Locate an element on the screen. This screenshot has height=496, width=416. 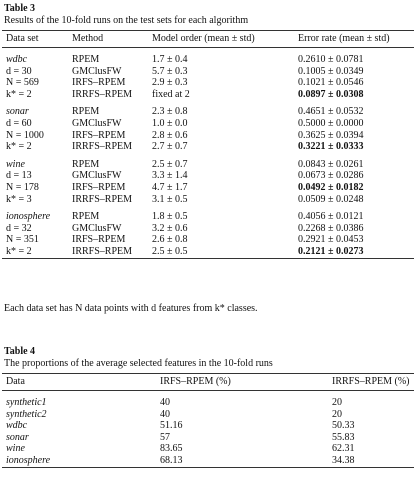
table-cell: 1.8 ± 0.5 is located at coordinates (170, 217).